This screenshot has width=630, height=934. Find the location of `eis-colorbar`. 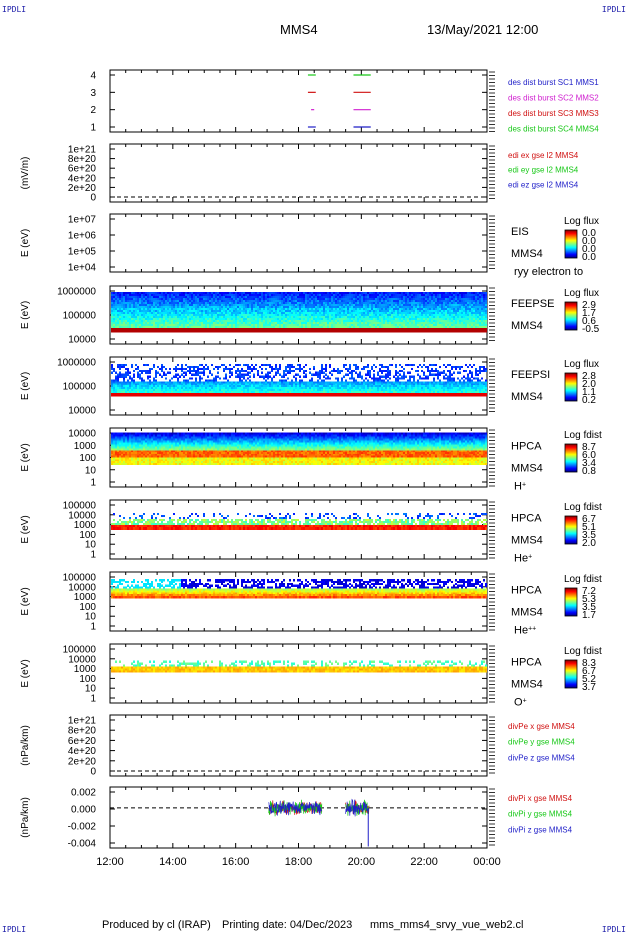

eis-colorbar is located at coordinates (571, 244).